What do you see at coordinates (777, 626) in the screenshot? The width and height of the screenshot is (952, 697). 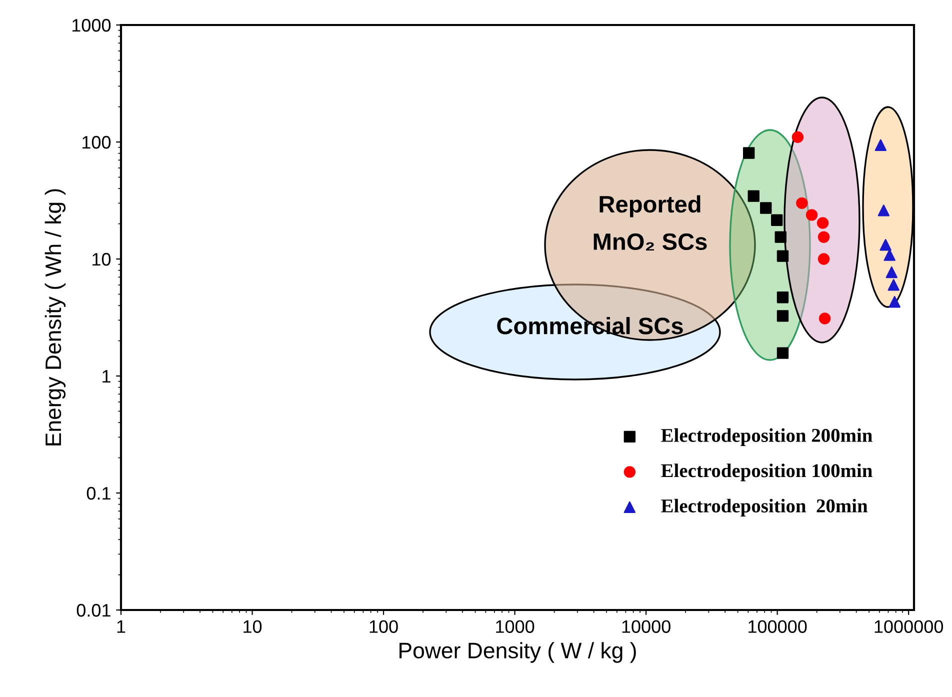 I see `x-tick-label: 100000` at bounding box center [777, 626].